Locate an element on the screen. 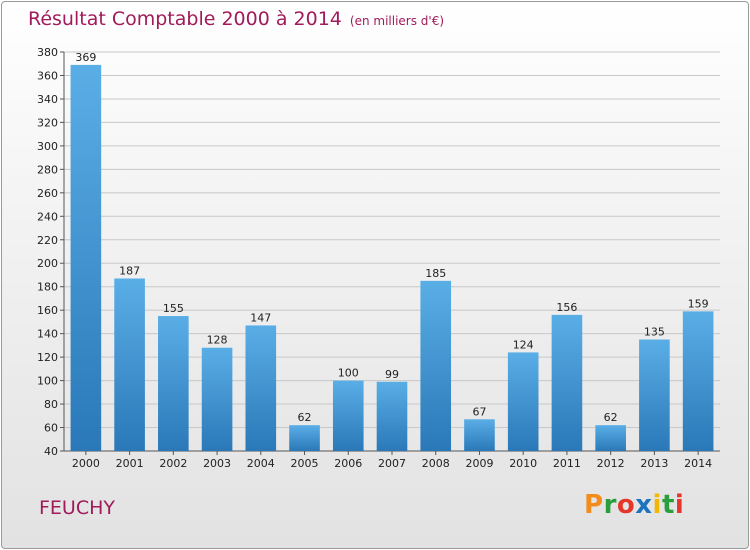  data-label-2007: 99 is located at coordinates (392, 374).